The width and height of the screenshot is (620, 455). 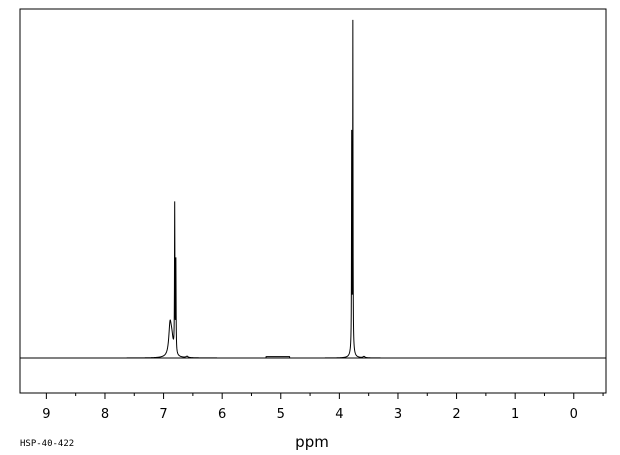 I want to click on x-axis-ticks, so click(x=324, y=396).